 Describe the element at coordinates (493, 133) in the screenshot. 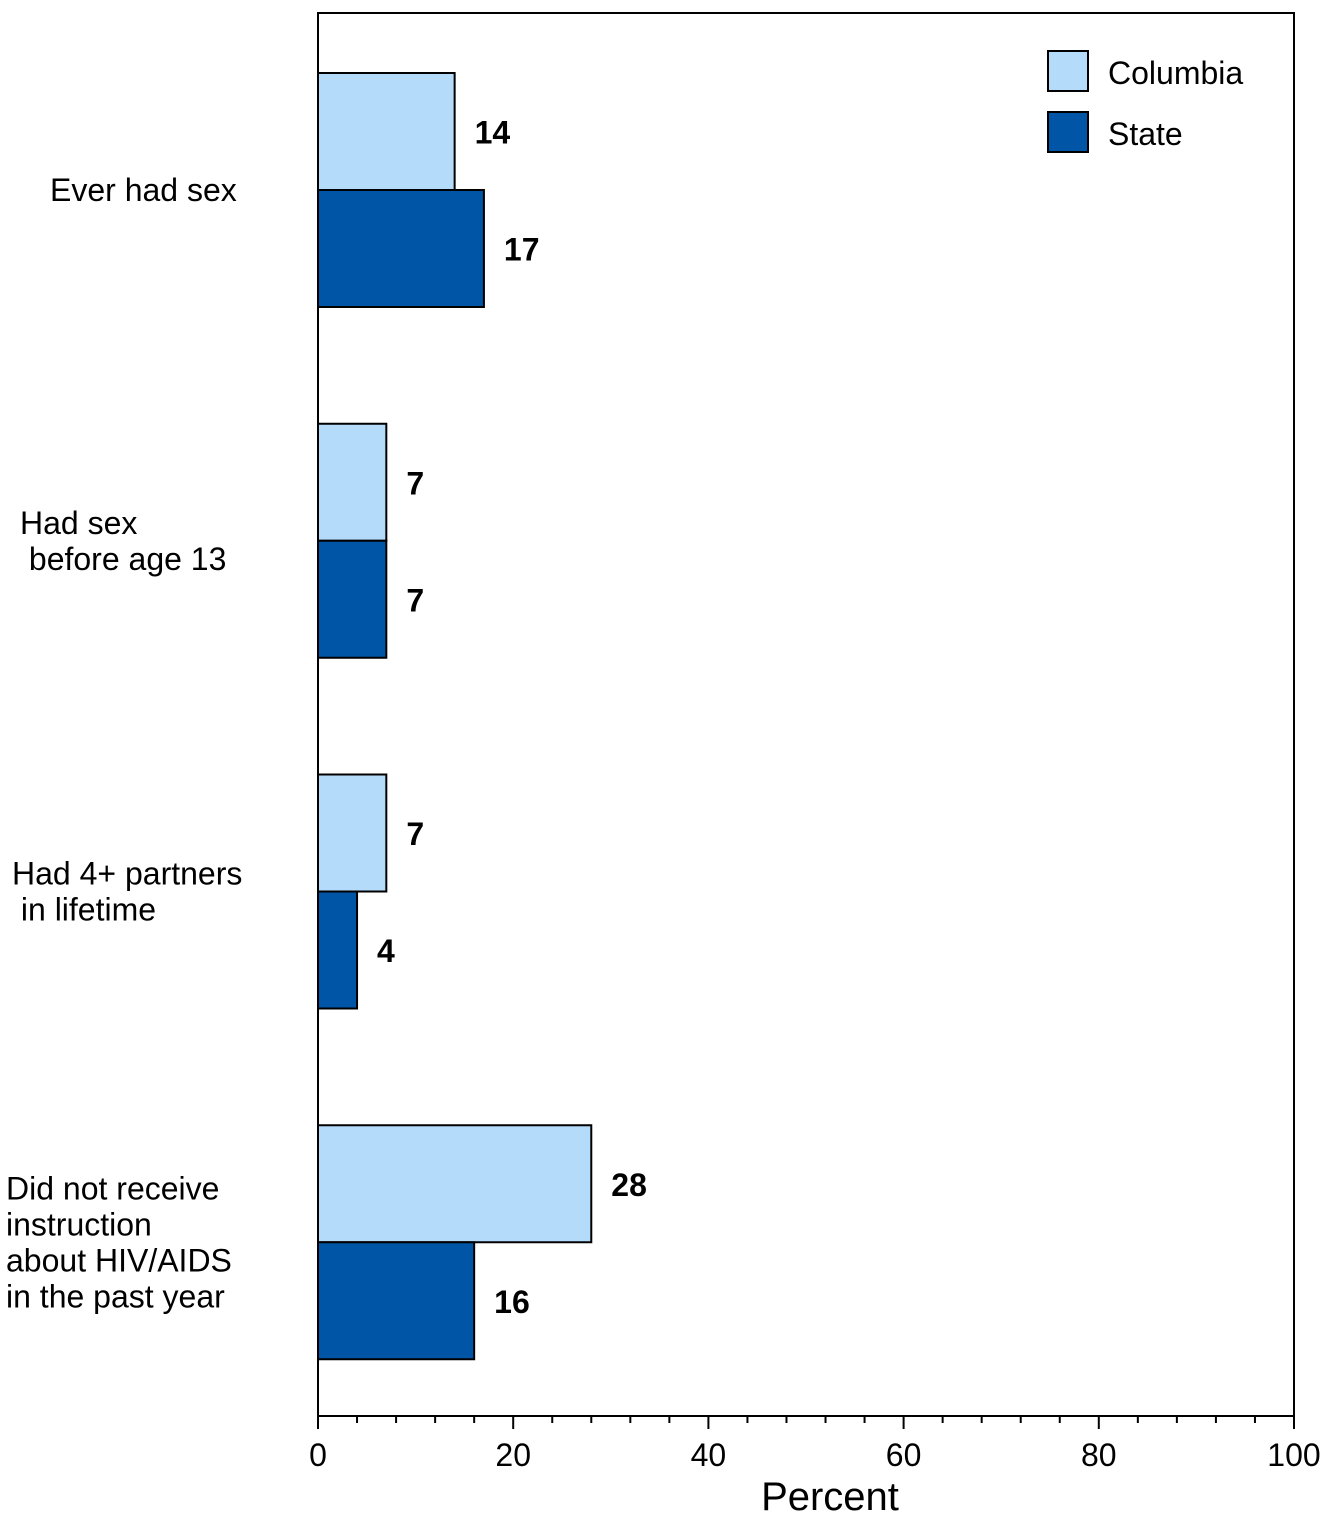

I see `data-label-columbia-0: 14` at that location.